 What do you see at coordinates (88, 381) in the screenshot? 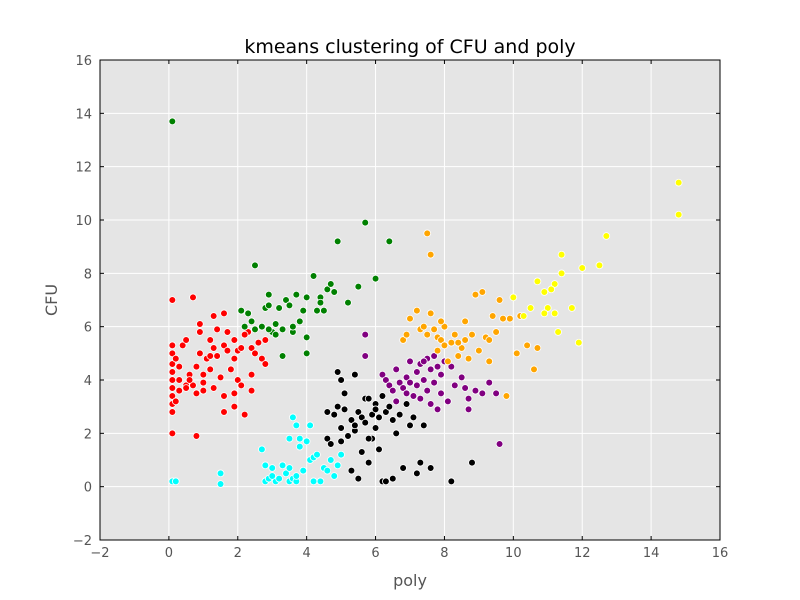
I see `y-tick-label: 4` at bounding box center [88, 381].